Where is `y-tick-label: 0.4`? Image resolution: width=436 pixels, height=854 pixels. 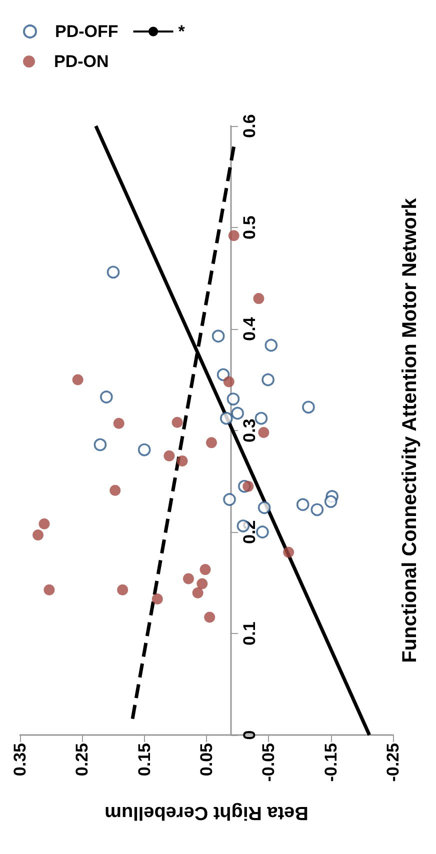
y-tick-label: 0.4 is located at coordinates (249, 328).